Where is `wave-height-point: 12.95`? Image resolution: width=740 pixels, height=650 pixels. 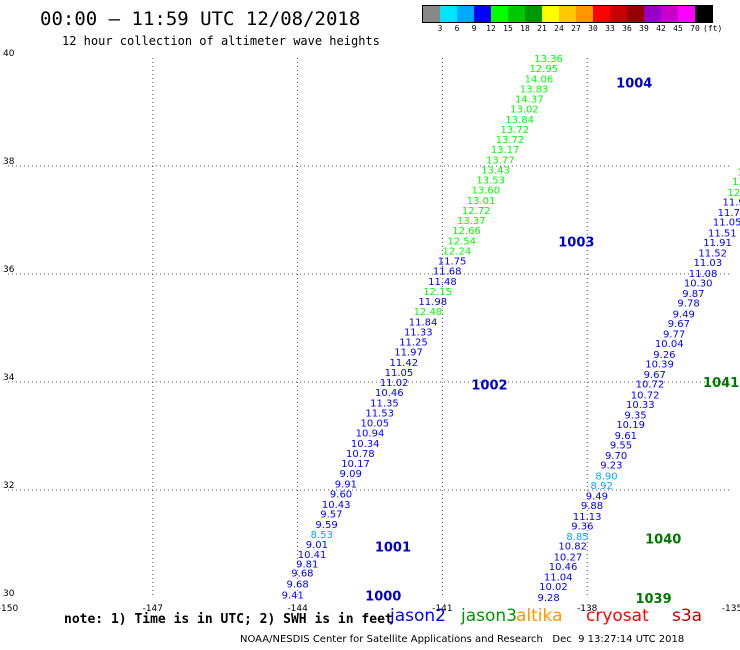 wave-height-point: 12.95 is located at coordinates (543, 69).